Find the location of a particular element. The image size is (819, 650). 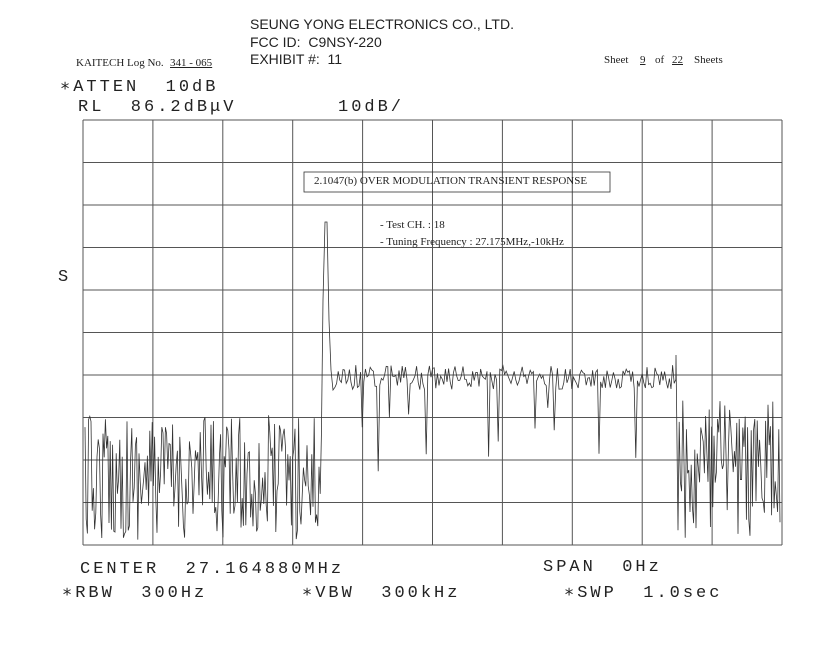

company: SEUNG YONG ELECTRONICS CO., LTD. is located at coordinates (382, 24).